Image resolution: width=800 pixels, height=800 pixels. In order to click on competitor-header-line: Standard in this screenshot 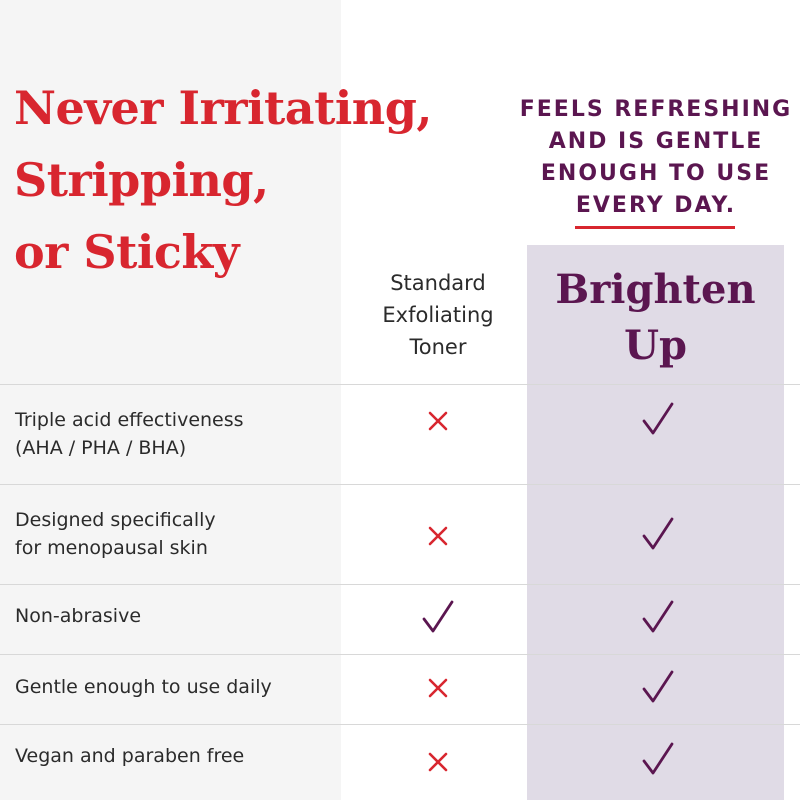, I will do `click(438, 283)`.